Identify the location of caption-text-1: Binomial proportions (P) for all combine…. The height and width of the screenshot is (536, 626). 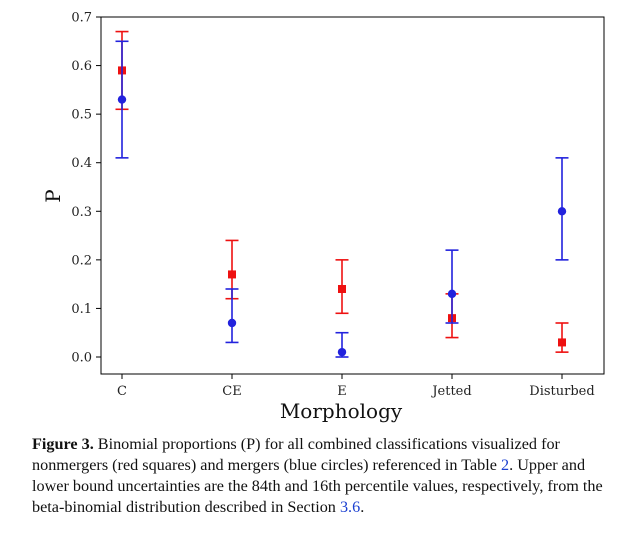
(296, 454).